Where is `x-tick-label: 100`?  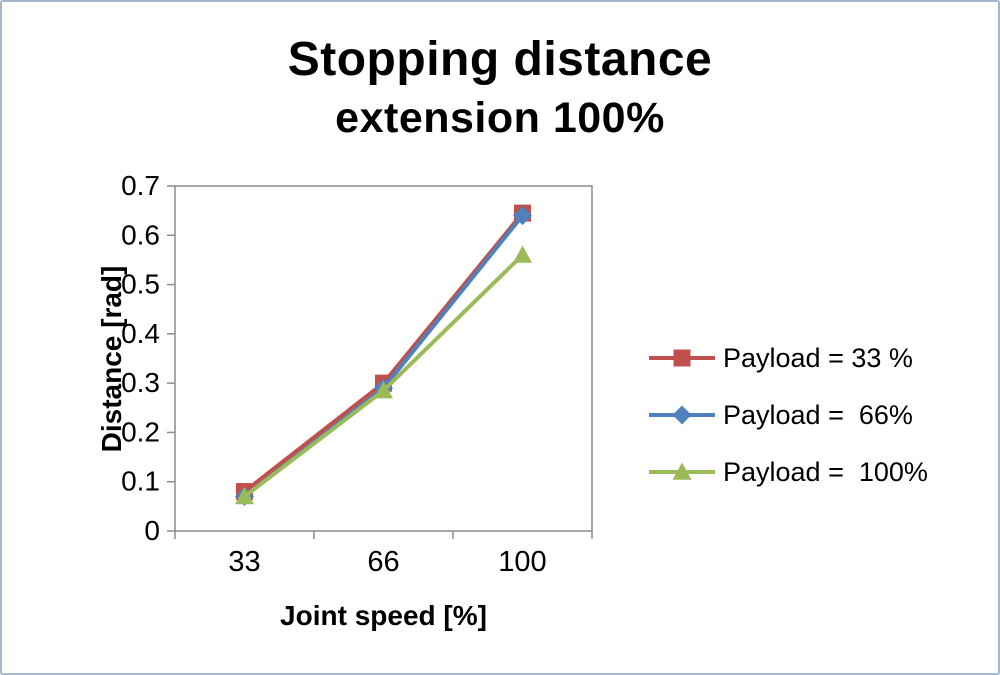 x-tick-label: 100 is located at coordinates (522, 562).